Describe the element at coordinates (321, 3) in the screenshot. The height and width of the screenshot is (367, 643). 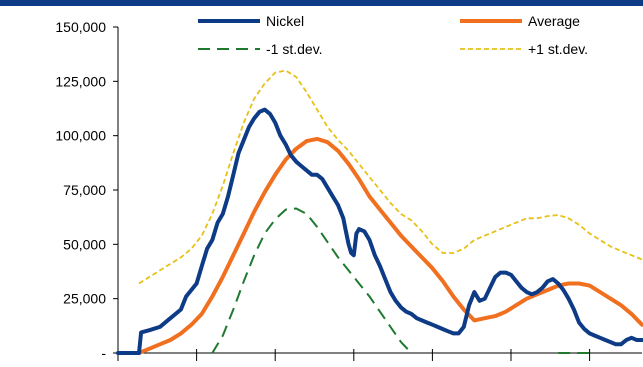
I see `top-banner-strip` at that location.